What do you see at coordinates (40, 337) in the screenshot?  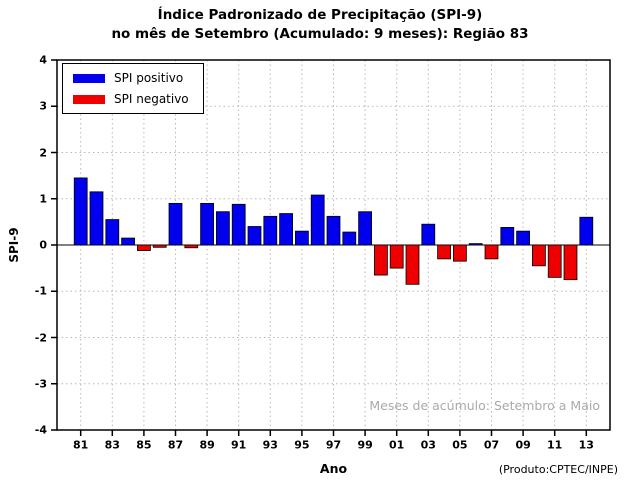 I see `y-tick-label: -2` at bounding box center [40, 337].